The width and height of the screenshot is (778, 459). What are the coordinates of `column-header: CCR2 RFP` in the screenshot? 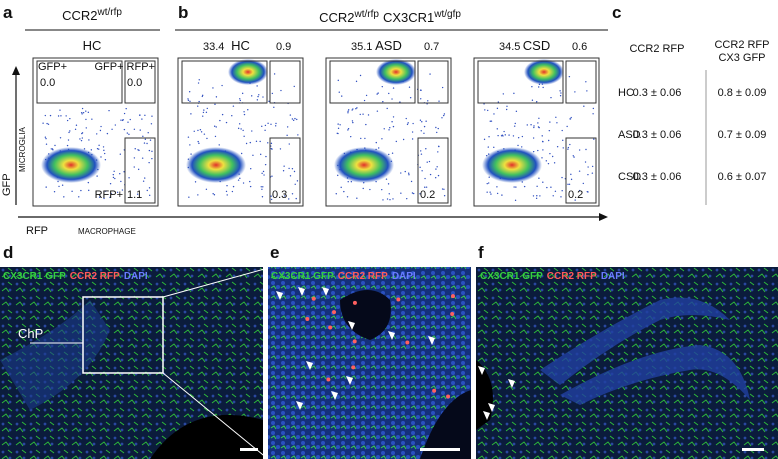 It's located at (741, 45).